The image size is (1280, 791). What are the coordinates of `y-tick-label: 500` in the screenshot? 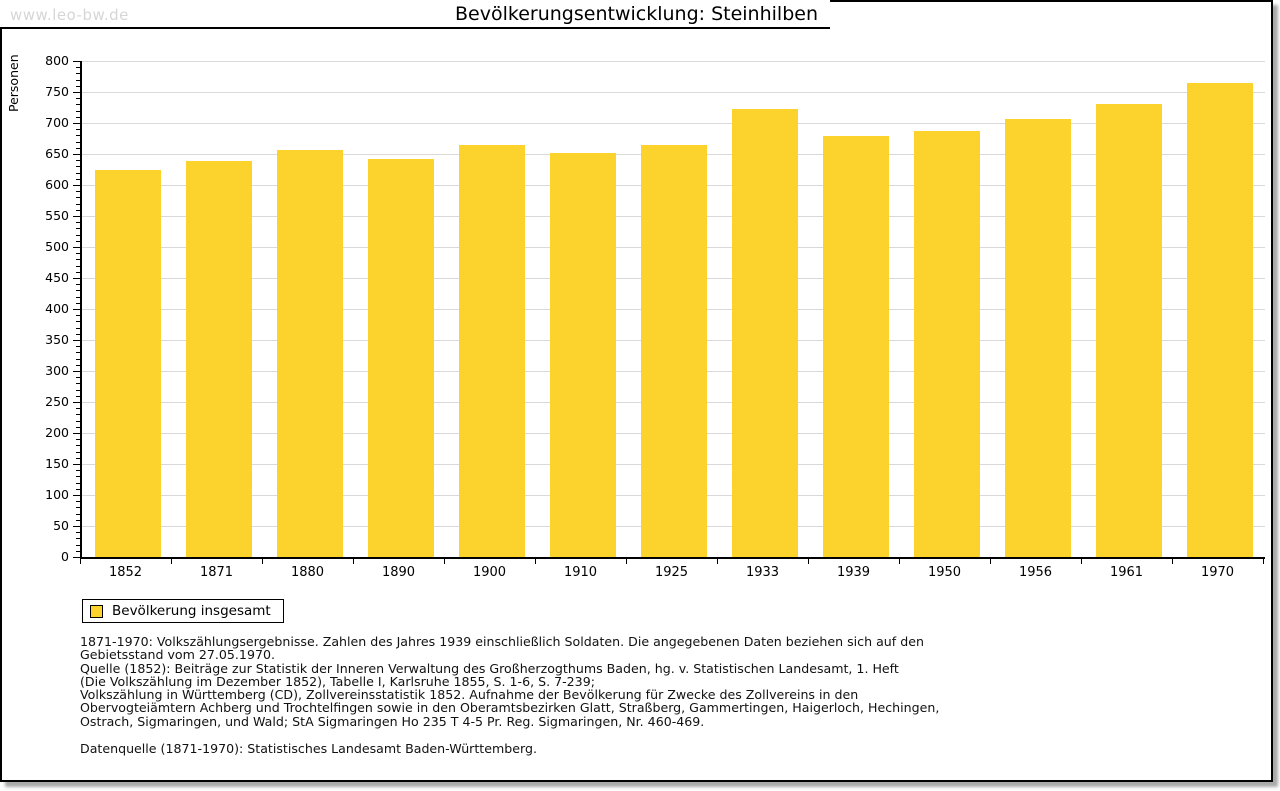 It's located at (57, 246).